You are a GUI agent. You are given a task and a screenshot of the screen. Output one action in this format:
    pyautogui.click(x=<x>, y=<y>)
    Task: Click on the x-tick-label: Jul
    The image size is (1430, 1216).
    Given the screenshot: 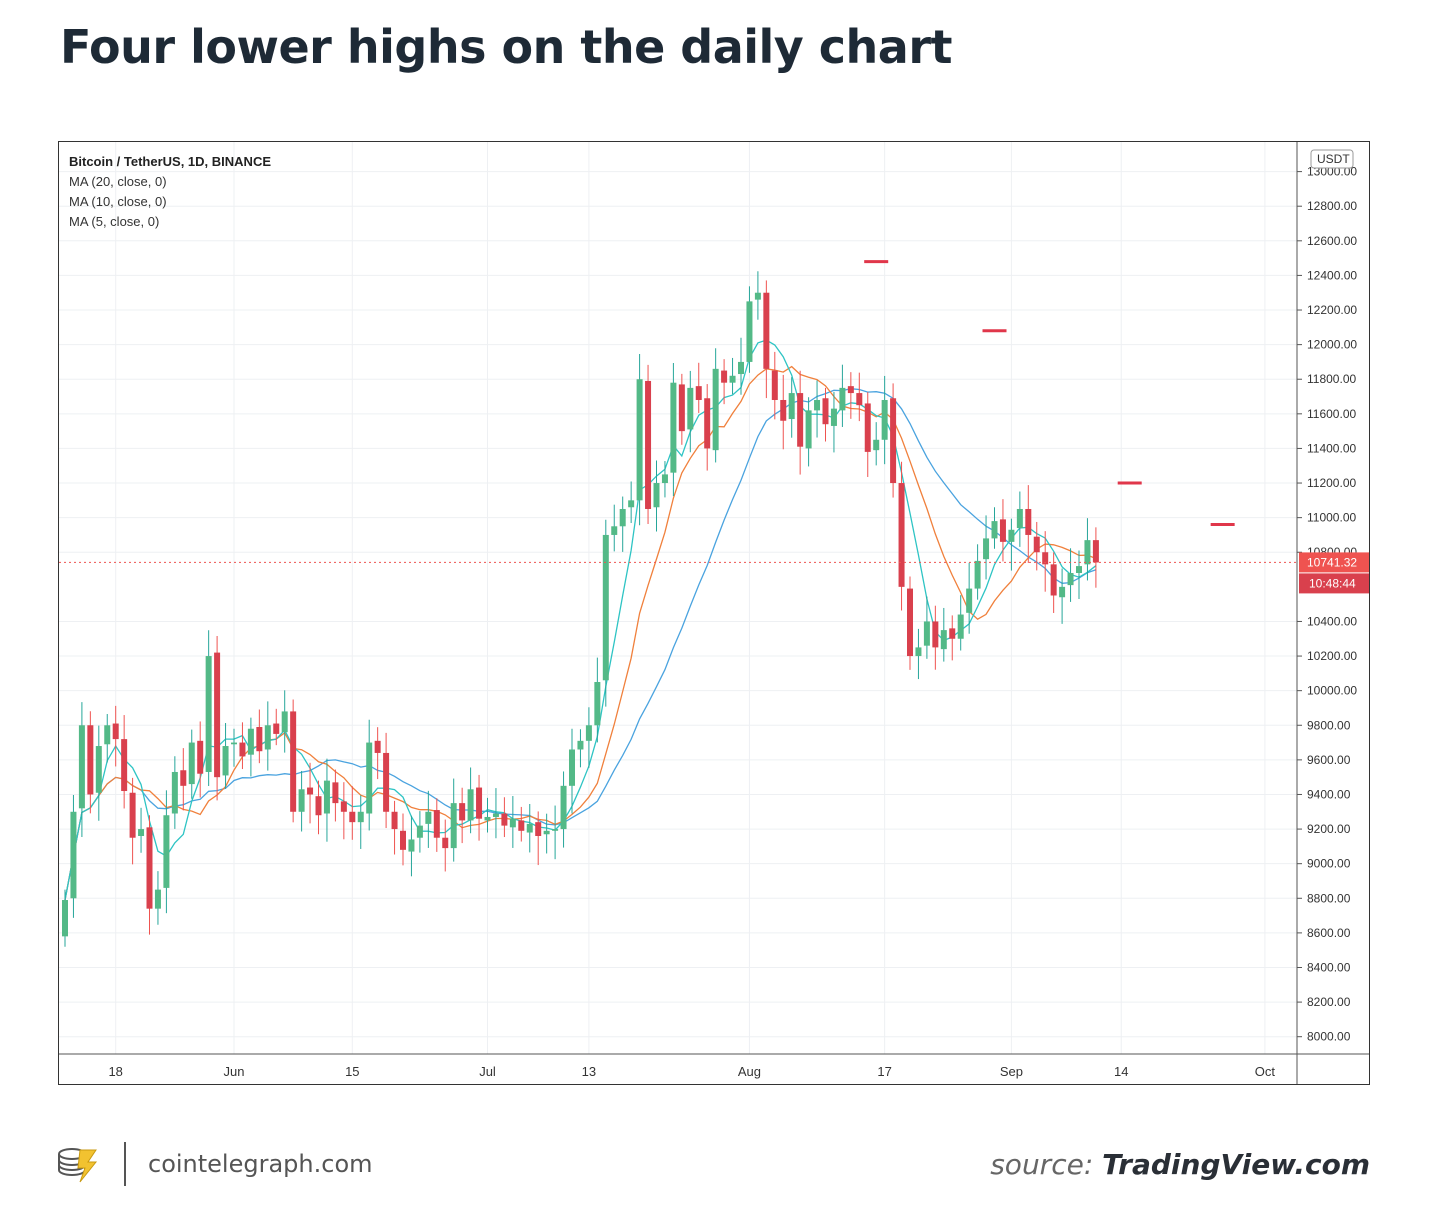 What is the action you would take?
    pyautogui.click(x=487, y=1071)
    